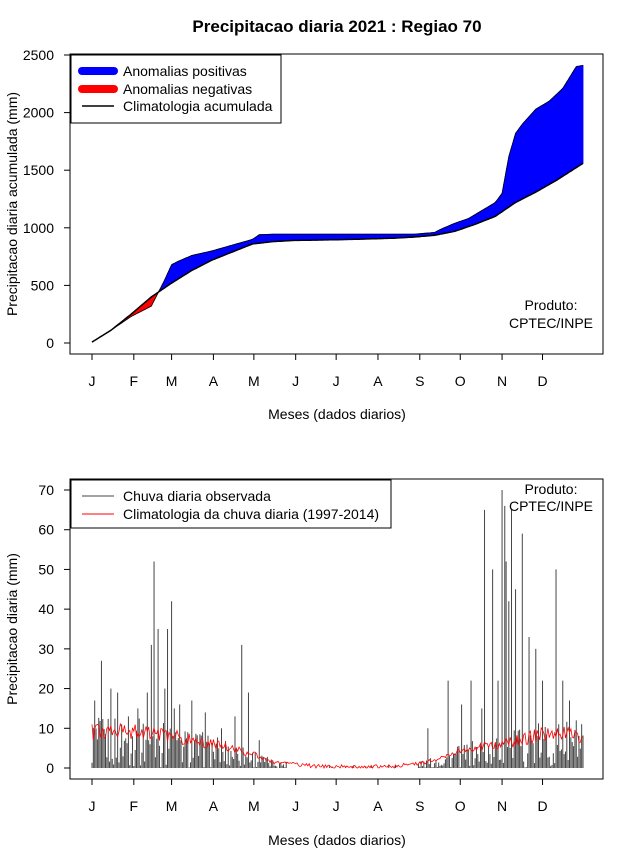  What do you see at coordinates (551, 506) in the screenshot?
I see `bottom-product-source: CPTEC/INPE` at bounding box center [551, 506].